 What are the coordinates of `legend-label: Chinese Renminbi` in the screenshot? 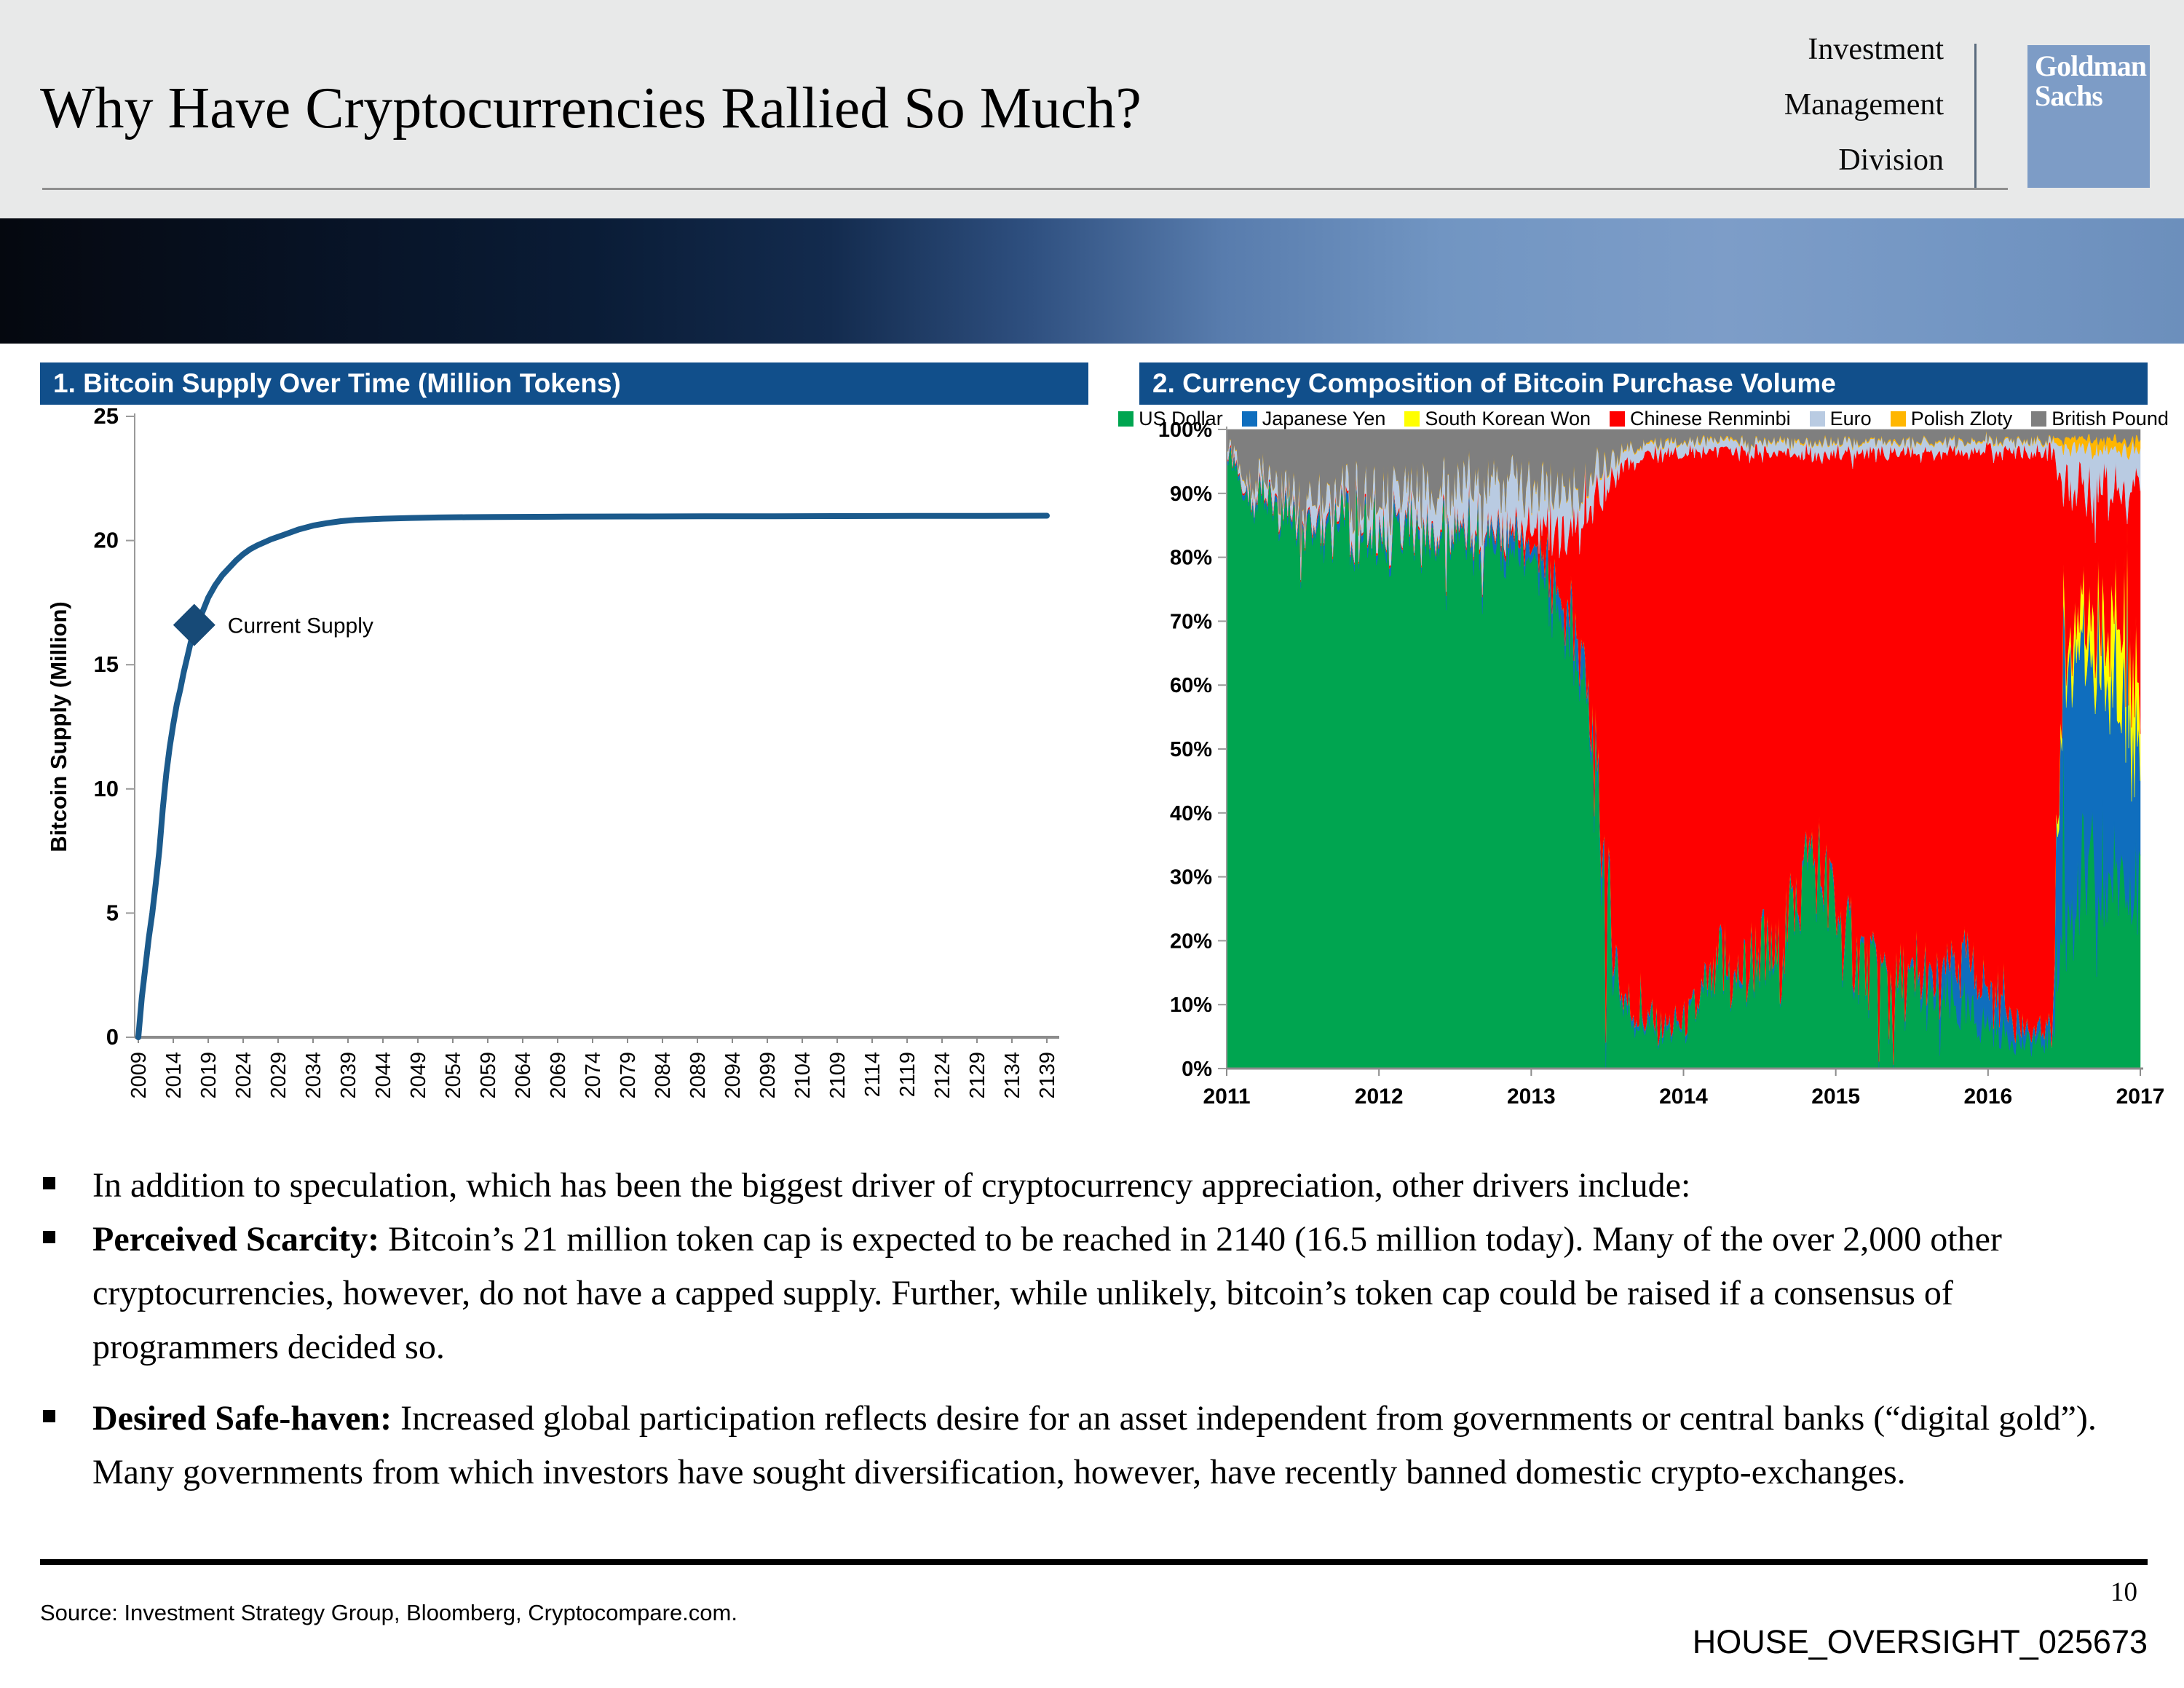 It's located at (1710, 418).